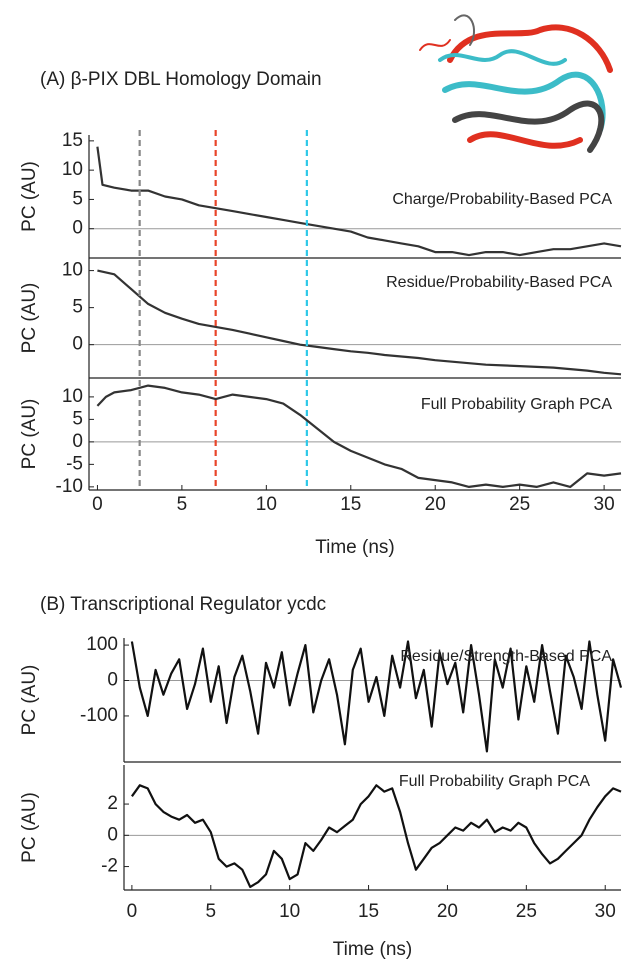 The image size is (622, 967). What do you see at coordinates (72, 140) in the screenshot?
I see `y-tick-label: 15` at bounding box center [72, 140].